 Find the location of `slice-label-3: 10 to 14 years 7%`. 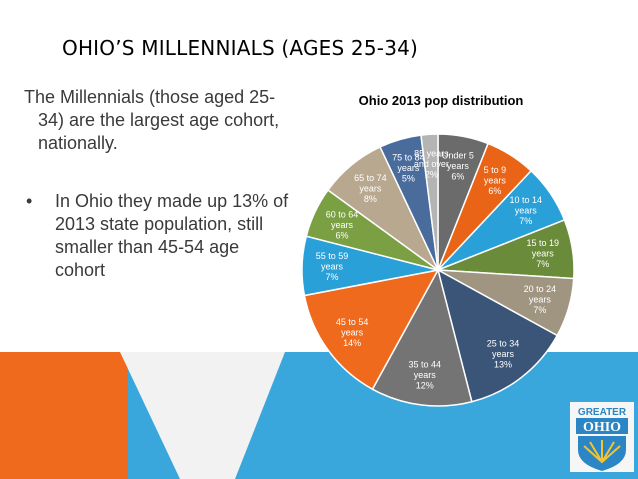

slice-label-3: 10 to 14 years 7% is located at coordinates (525, 210).